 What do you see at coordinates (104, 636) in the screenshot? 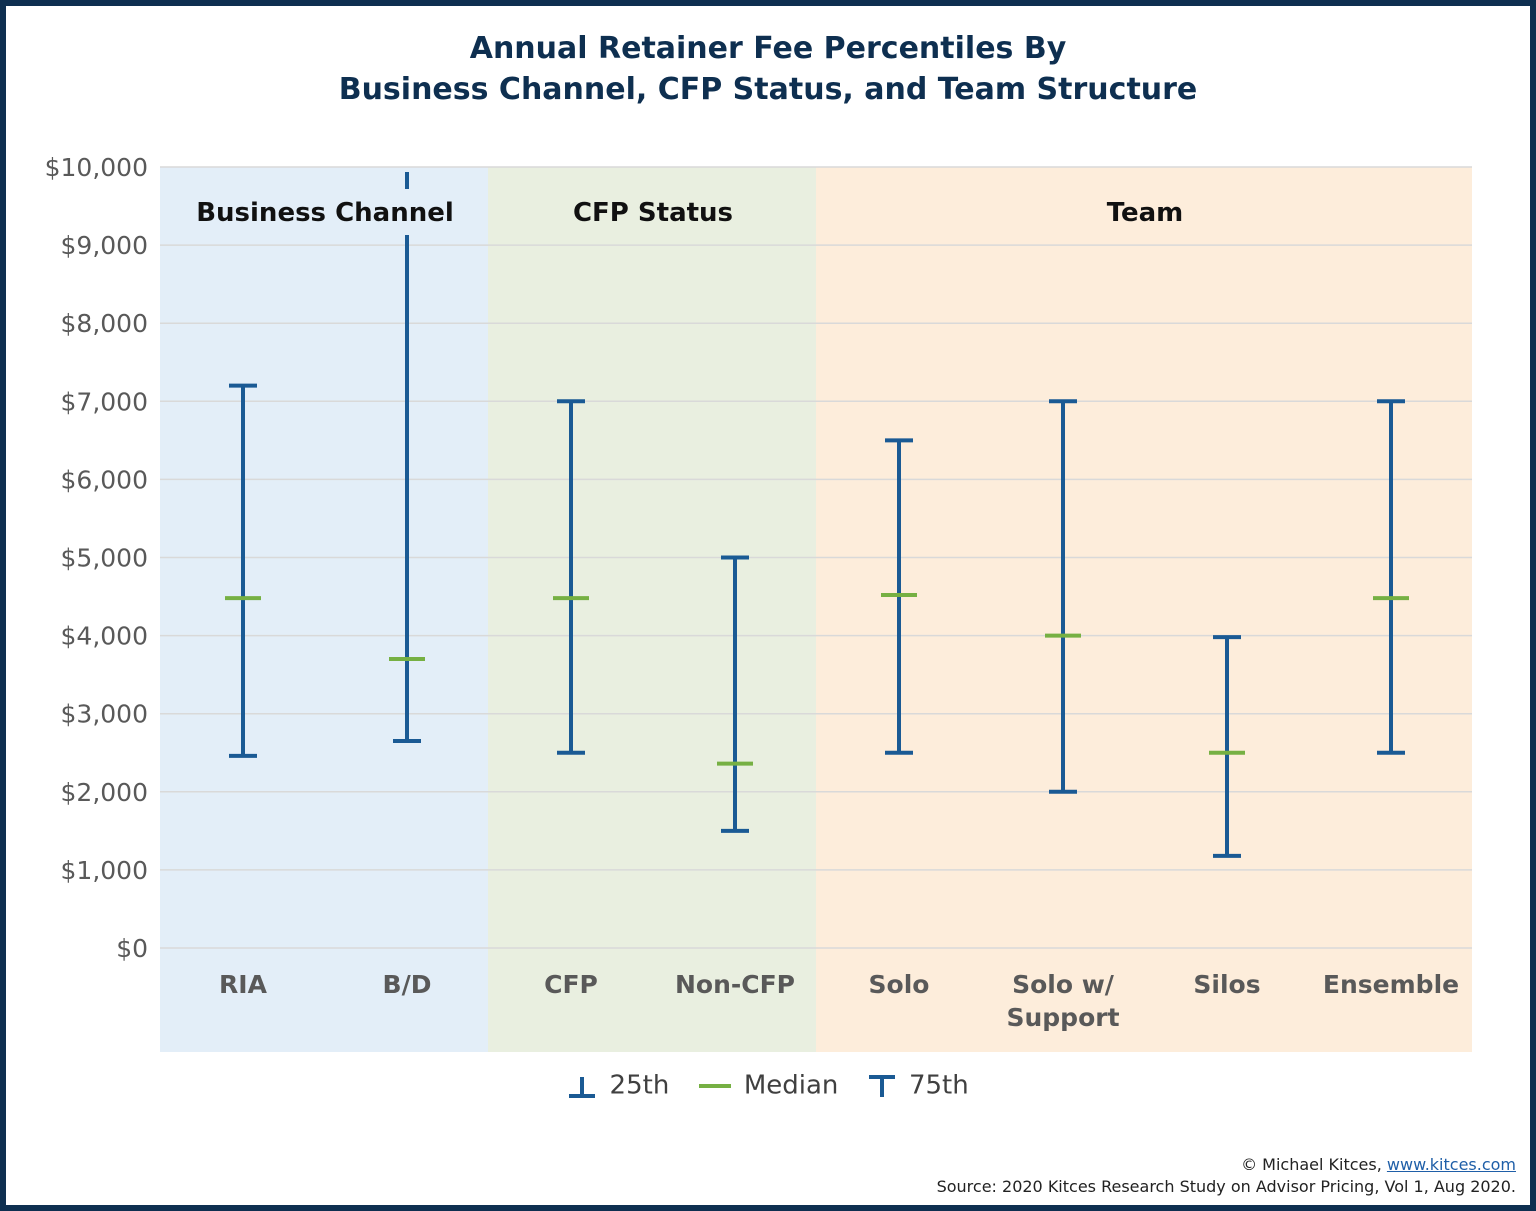
I see `y-tick-label-4000: $4,000` at bounding box center [104, 636].